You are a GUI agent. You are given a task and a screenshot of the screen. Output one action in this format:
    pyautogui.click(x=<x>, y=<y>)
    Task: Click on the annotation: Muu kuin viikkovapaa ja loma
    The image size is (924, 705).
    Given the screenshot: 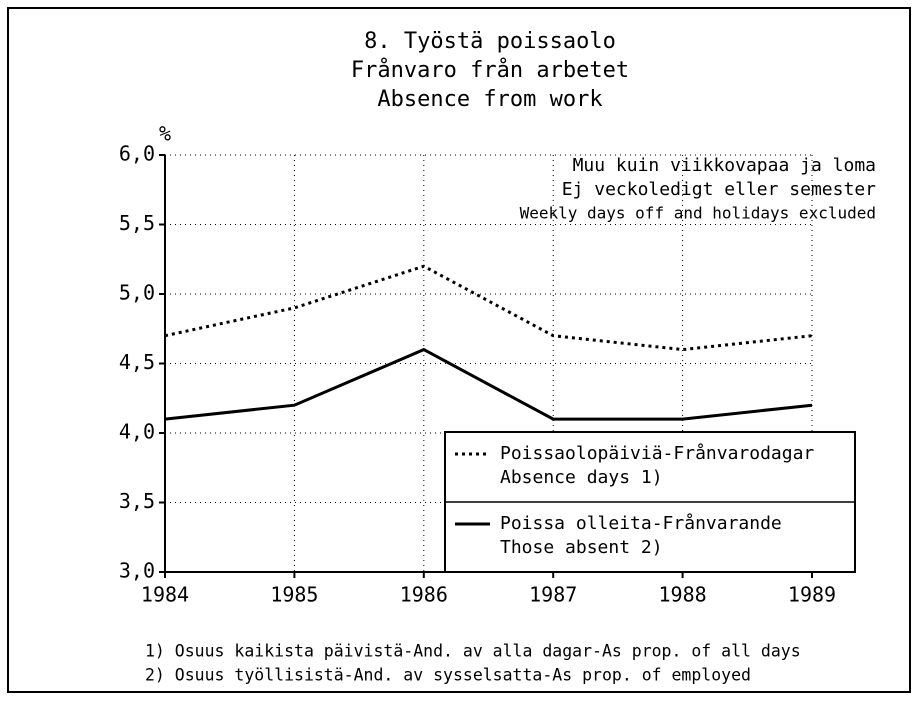 What is the action you would take?
    pyautogui.click(x=724, y=165)
    